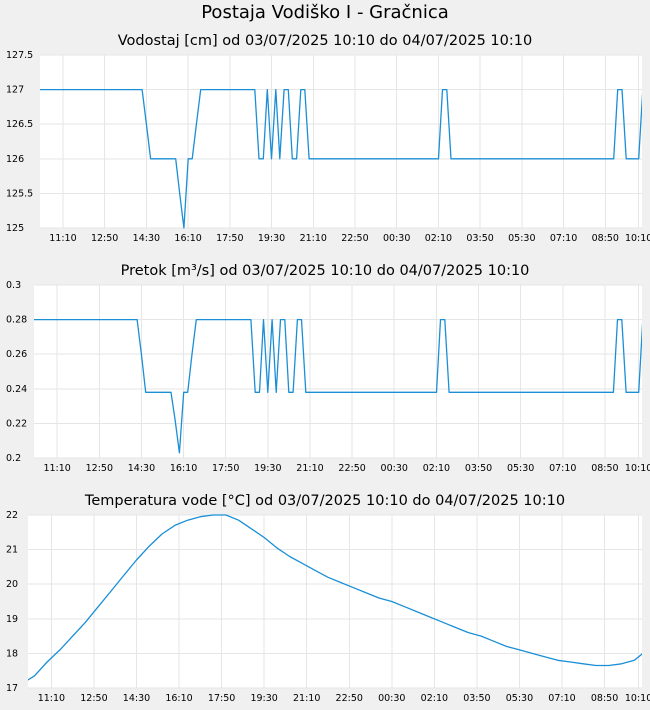 This screenshot has height=710, width=650. What do you see at coordinates (325, 12) in the screenshot?
I see `page-title: Postaja Vodiško I - Gračnica` at bounding box center [325, 12].